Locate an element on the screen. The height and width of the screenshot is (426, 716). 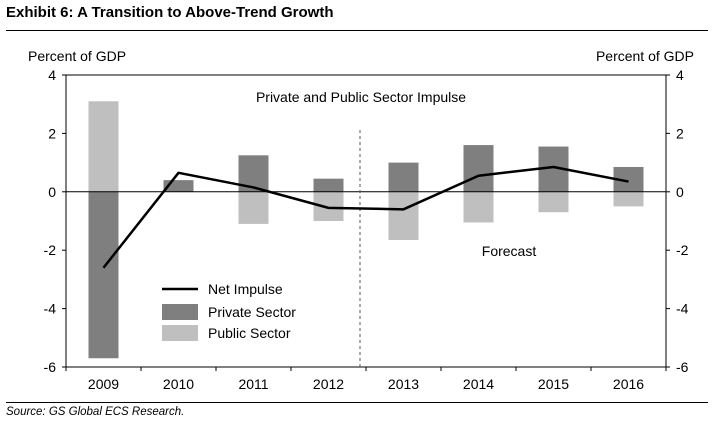
chart-subtitle: Private and Public Sector Impulse is located at coordinates (361, 97).